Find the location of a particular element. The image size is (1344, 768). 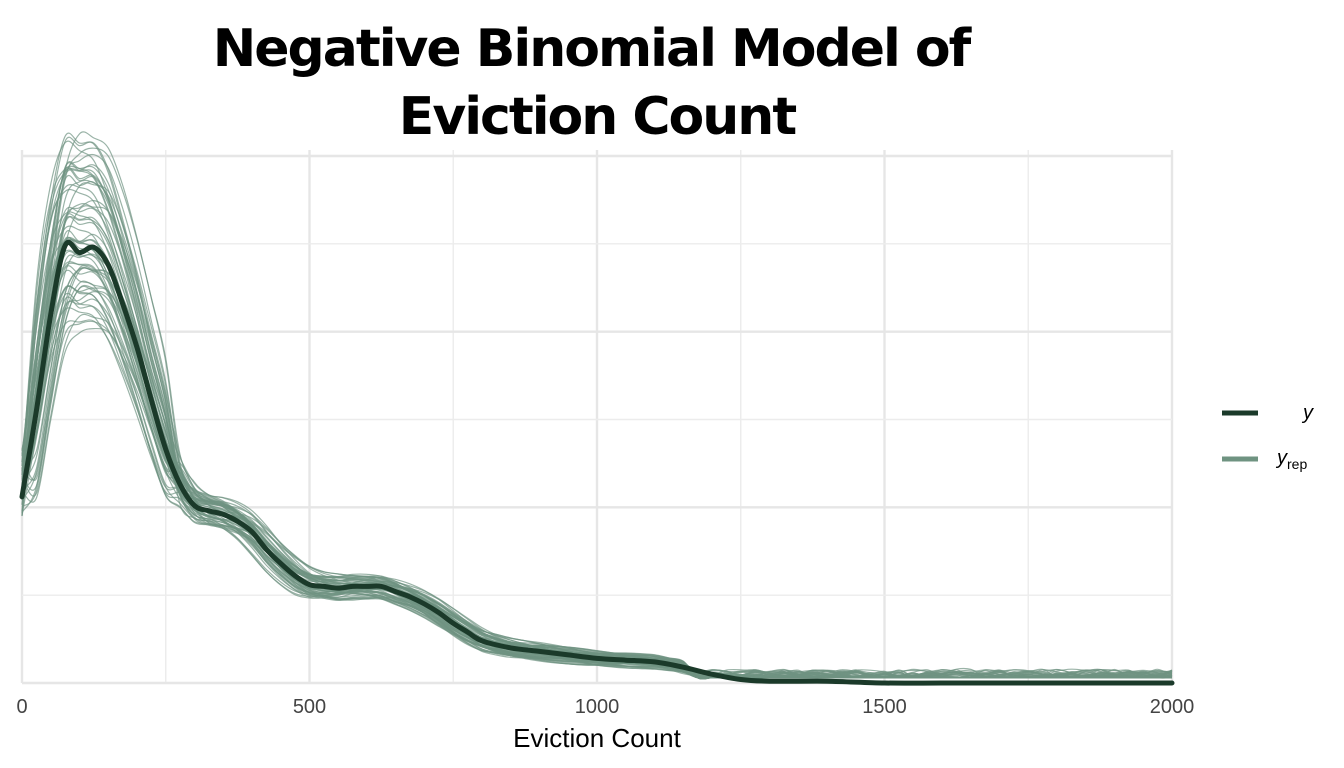

legend-label-yrep-main: y is located at coordinates (1281, 458).